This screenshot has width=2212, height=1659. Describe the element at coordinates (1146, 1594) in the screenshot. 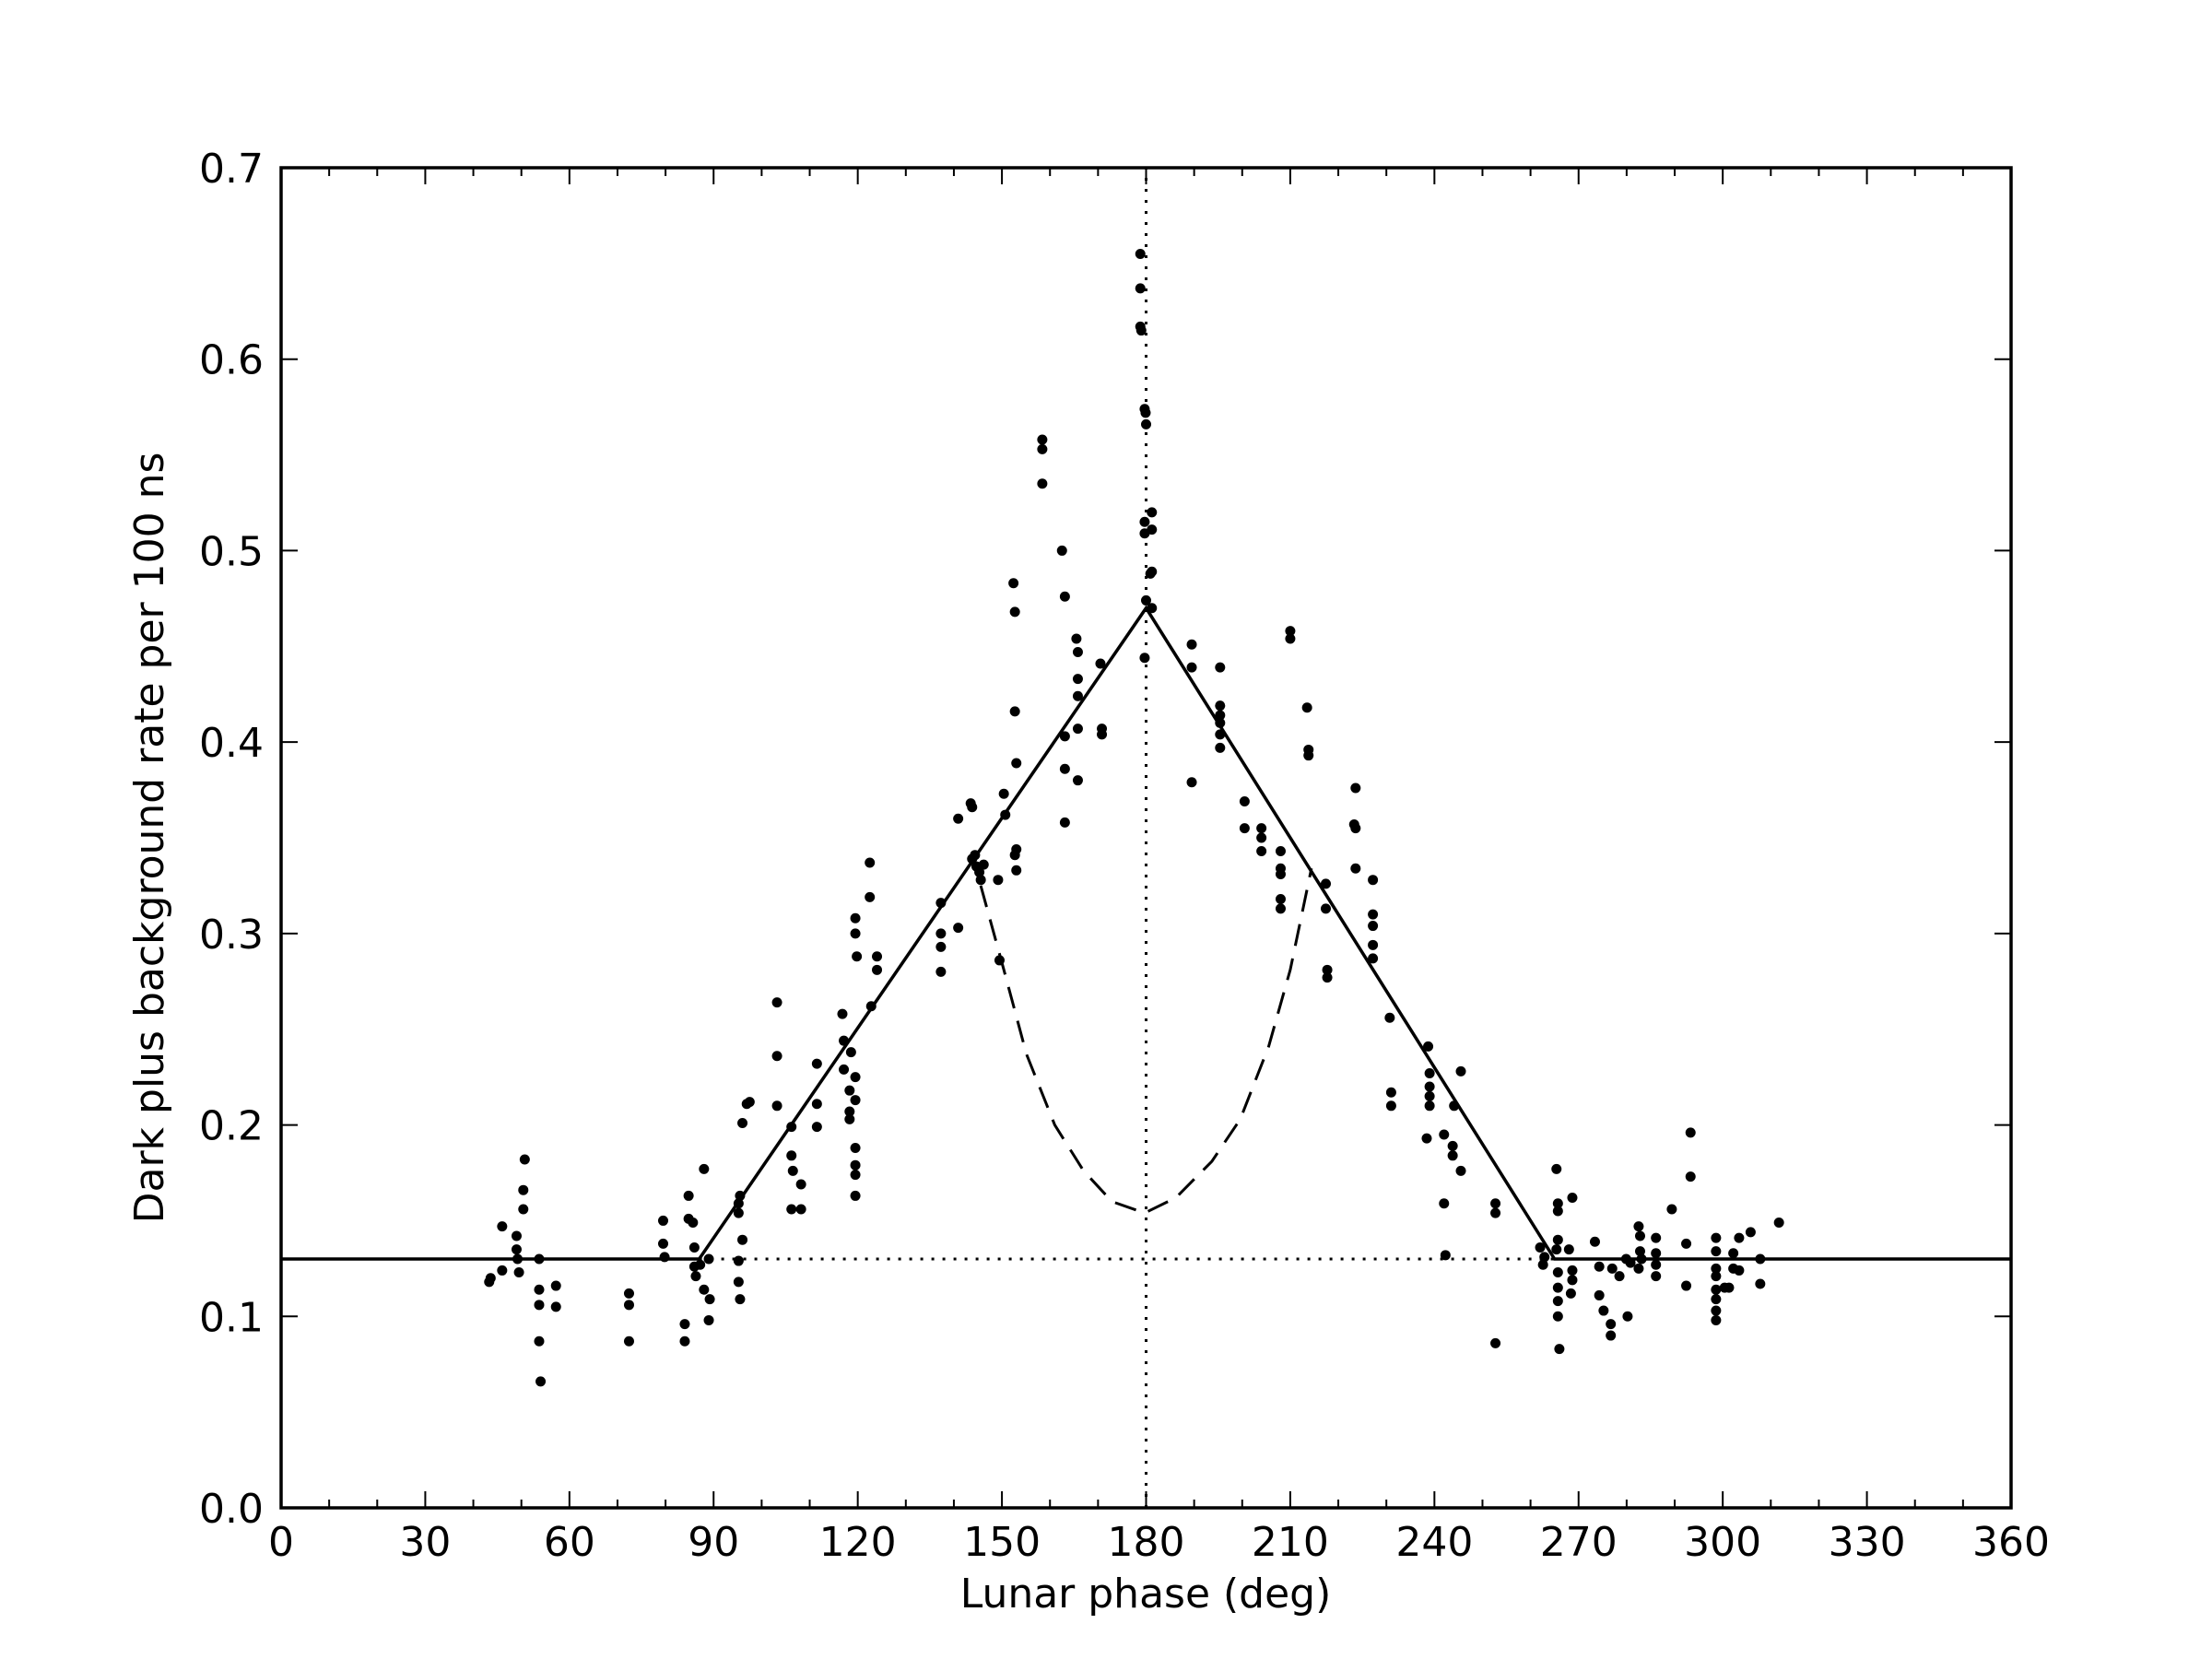

I see `x-axis-label: Lunar phase (deg)` at that location.